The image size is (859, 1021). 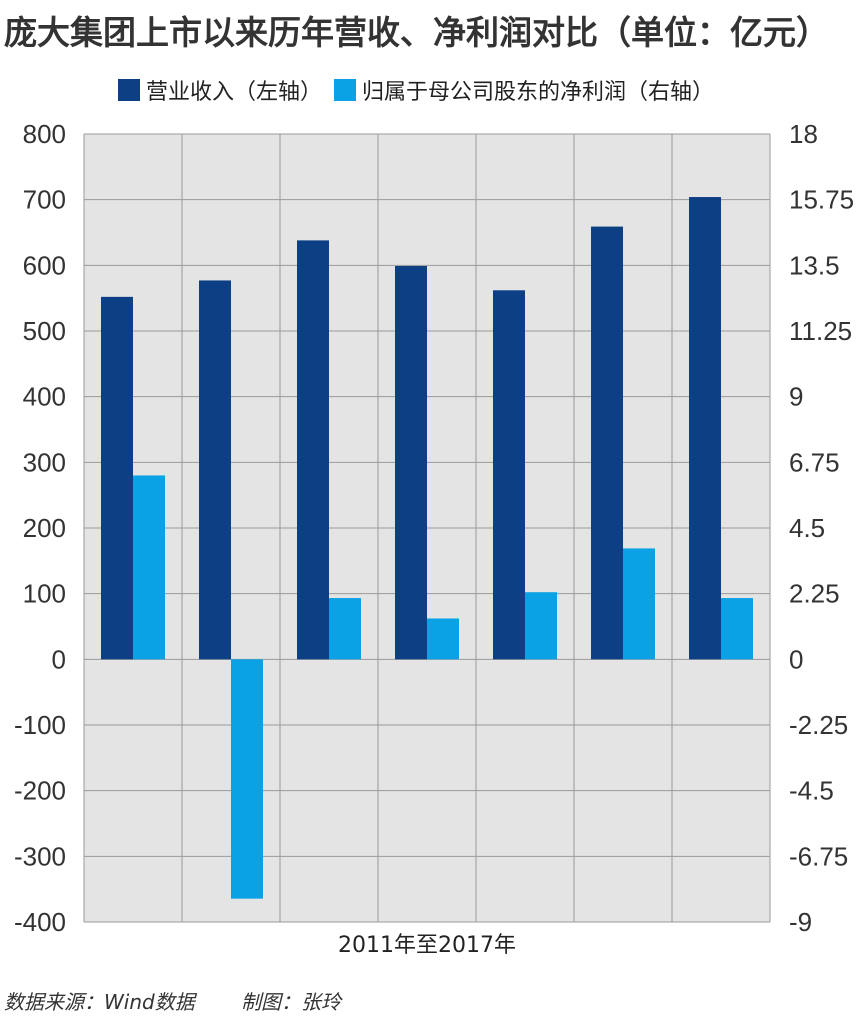 I want to click on left-tick-label: -200, so click(x=40, y=791).